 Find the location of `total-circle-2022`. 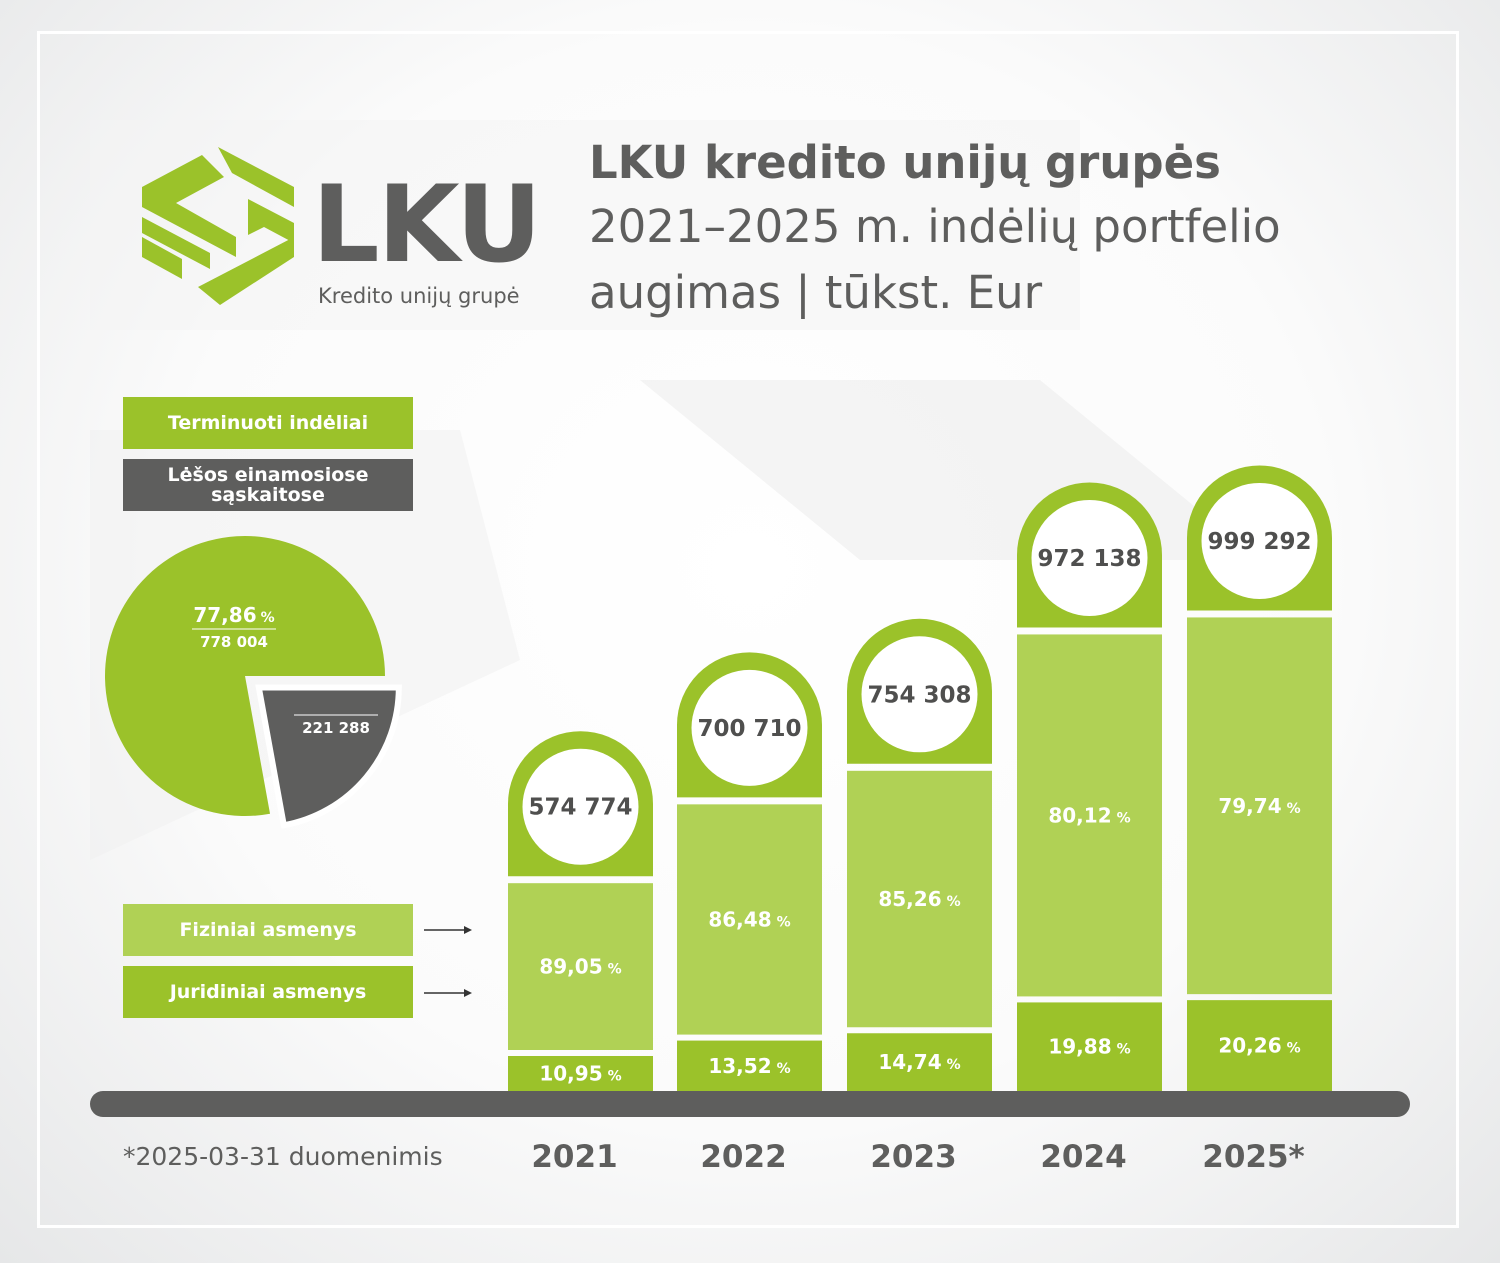

total-circle-2022 is located at coordinates (749, 727).